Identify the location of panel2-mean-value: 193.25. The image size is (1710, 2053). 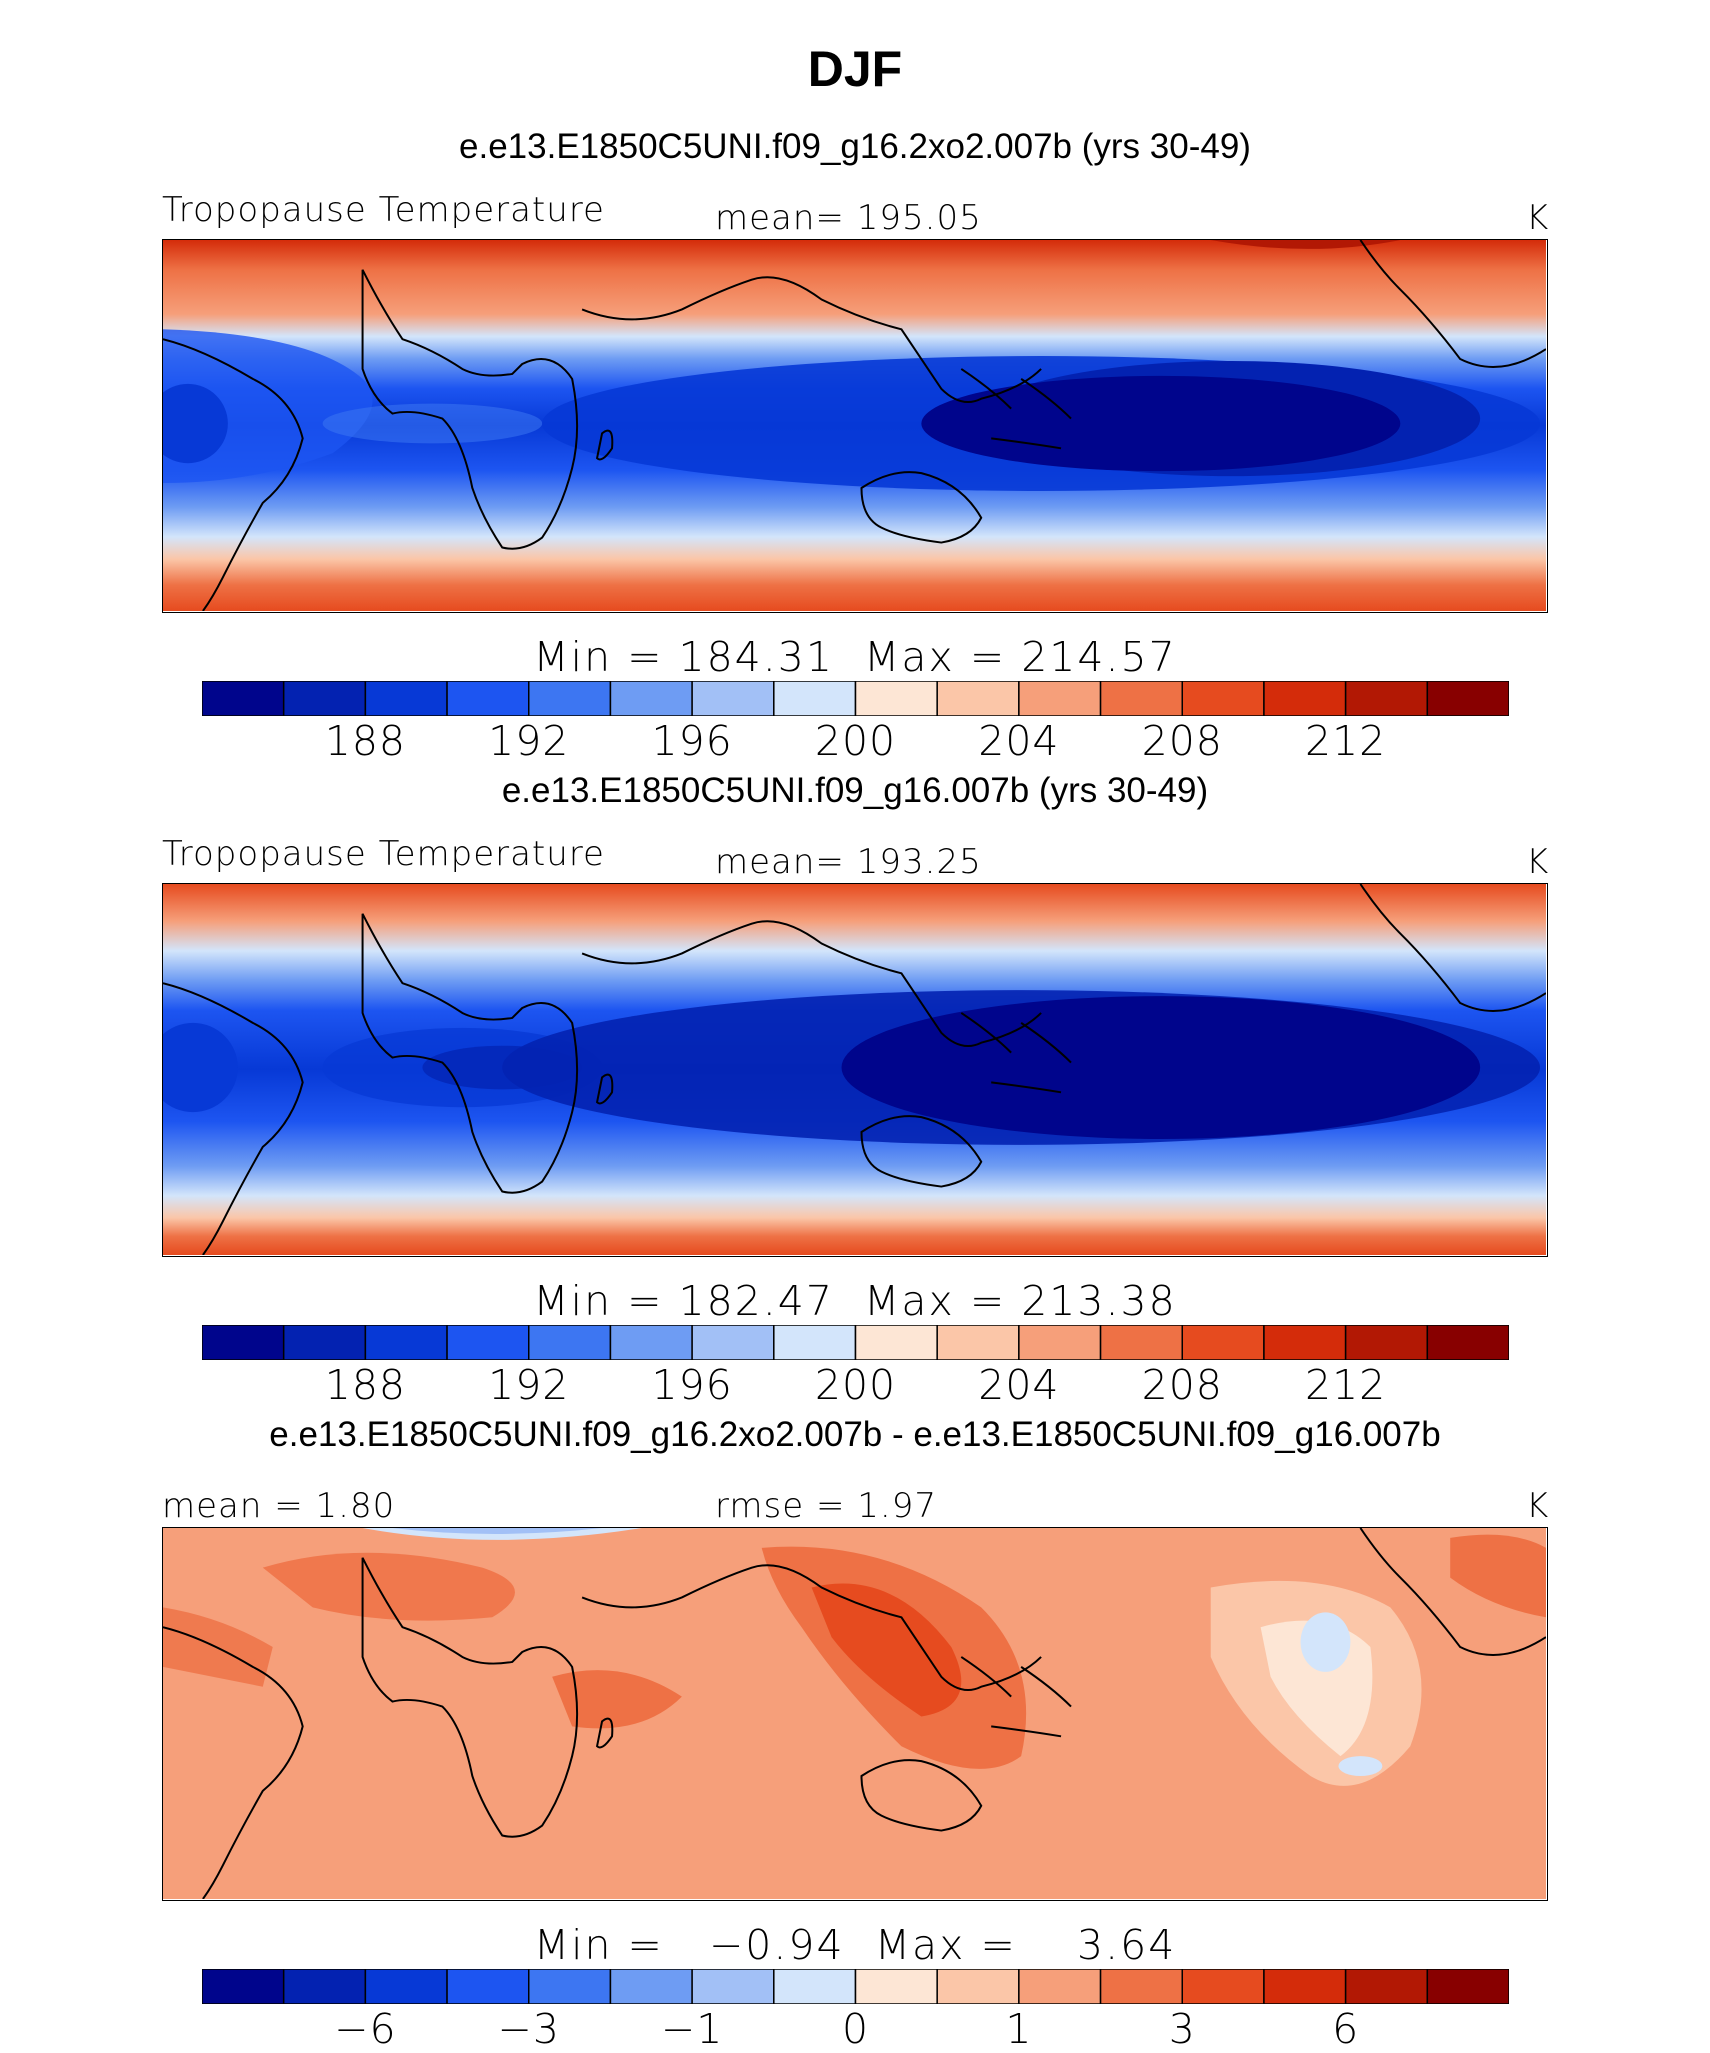
(919, 862).